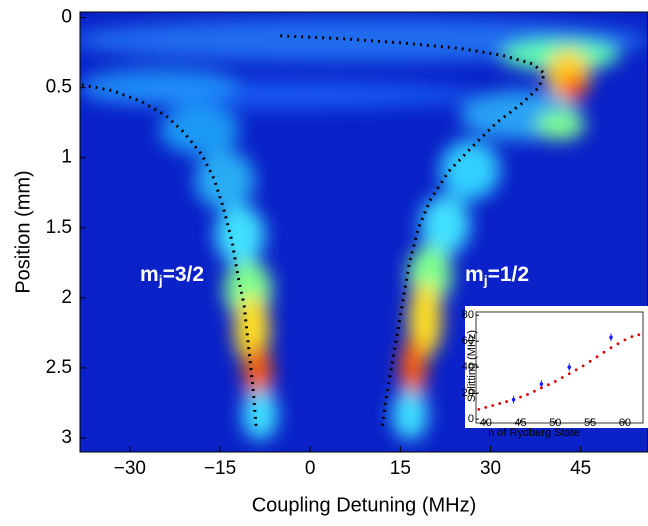 The image size is (648, 526). I want to click on inset-y-tick-label: 60, so click(468, 341).